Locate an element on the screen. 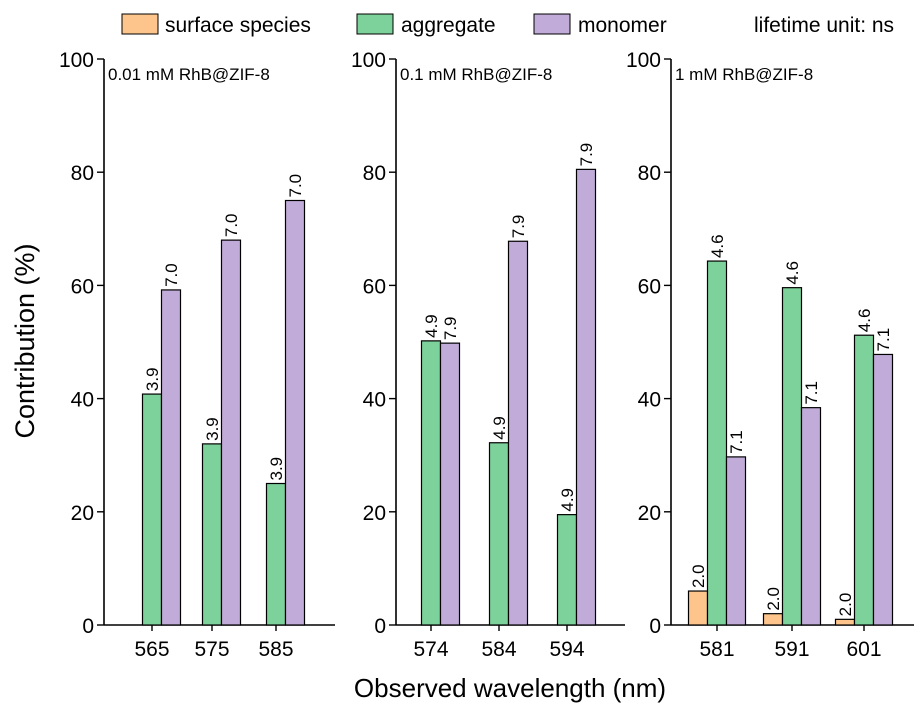 This screenshot has height=704, width=914. x-tick-label: 565 is located at coordinates (151, 649).